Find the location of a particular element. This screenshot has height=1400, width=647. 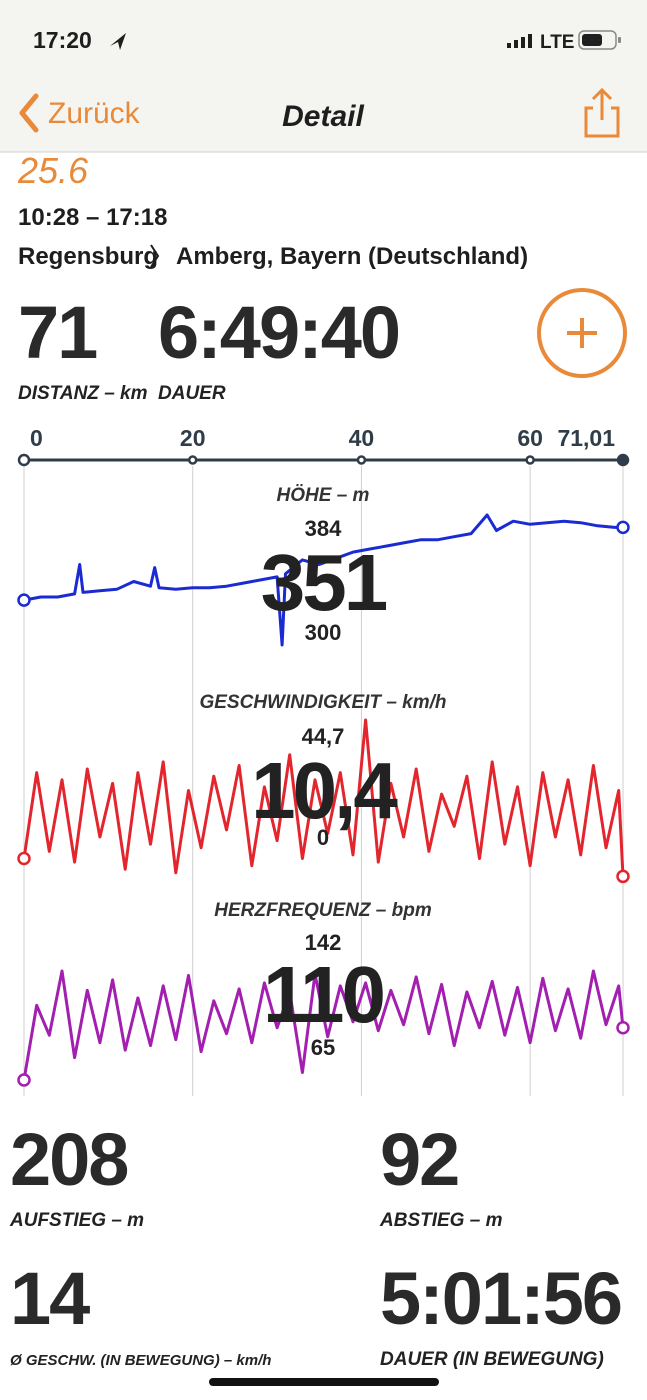

summary-label: DAUER (IN BEWEGUNG) is located at coordinates (492, 1359).